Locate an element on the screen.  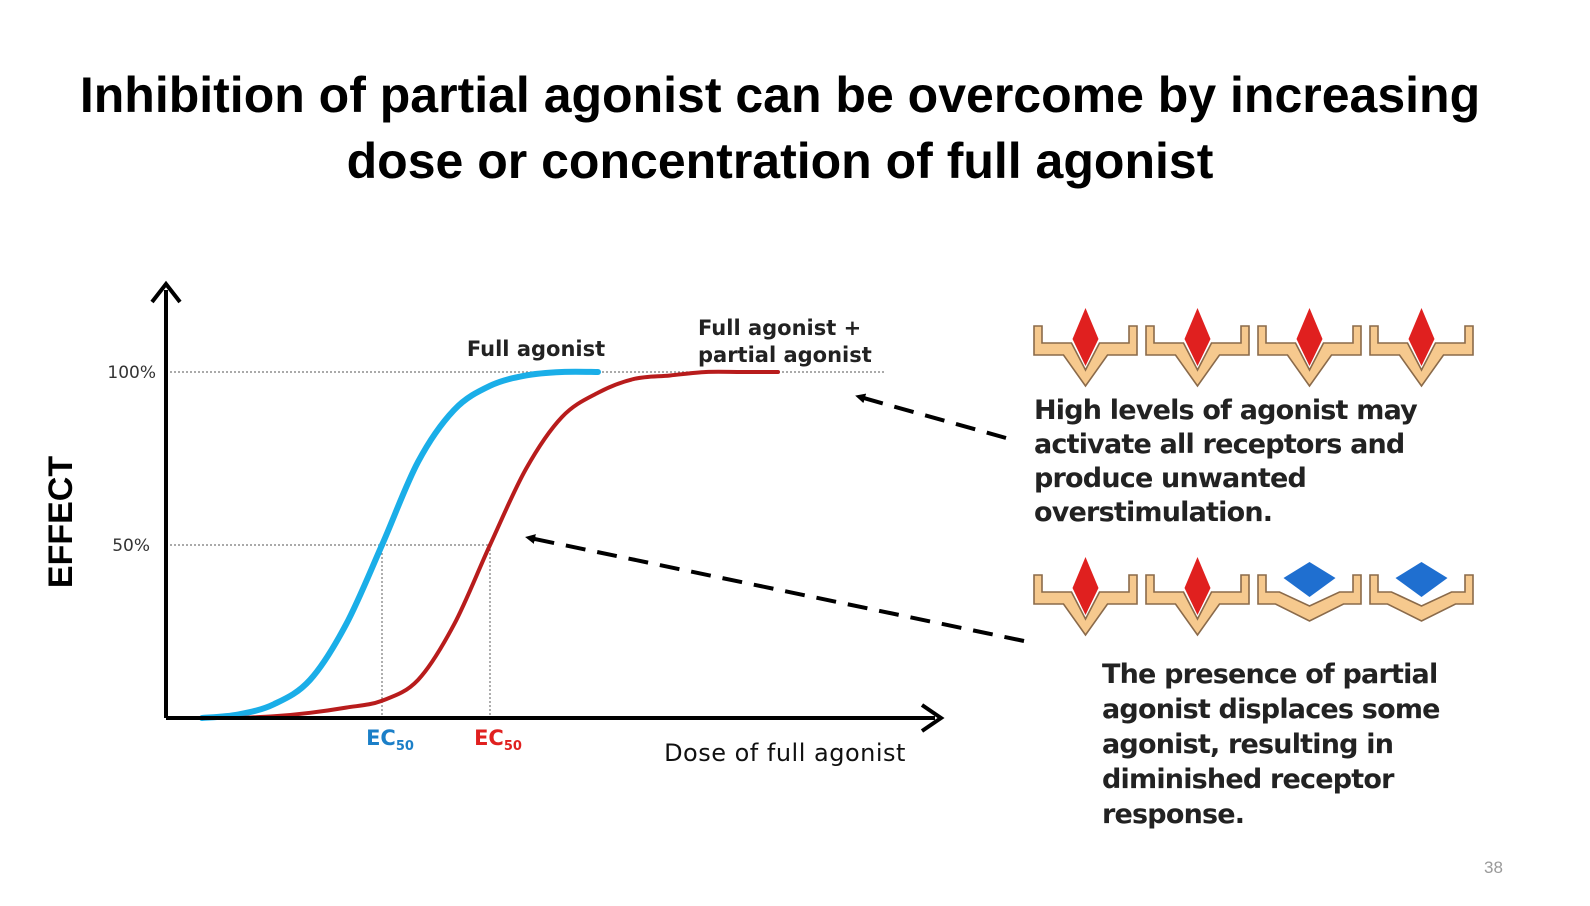
receptor-row-partially-displaced is located at coordinates (1253, 597).